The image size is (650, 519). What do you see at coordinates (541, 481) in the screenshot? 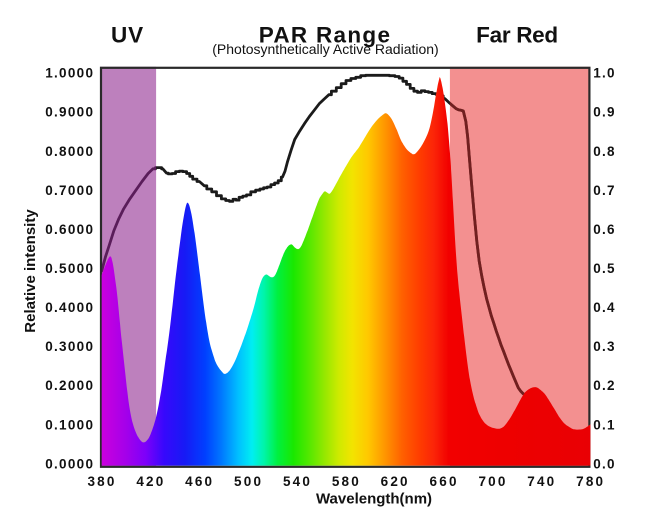
I see `svg-text: 740` at bounding box center [541, 481].